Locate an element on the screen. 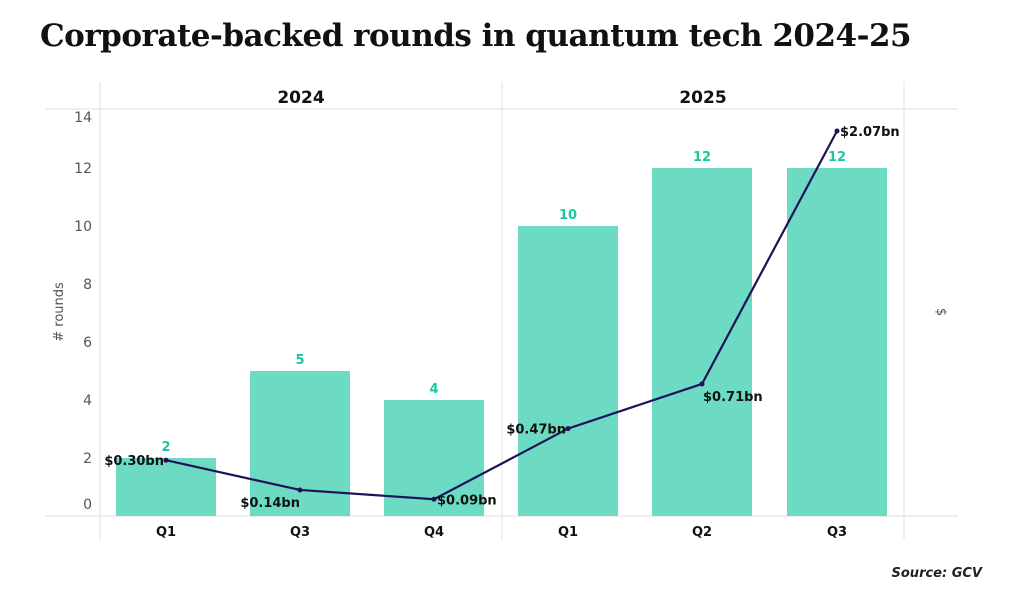 The height and width of the screenshot is (608, 1024). funding-value-label: $0.47bn is located at coordinates (536, 430).